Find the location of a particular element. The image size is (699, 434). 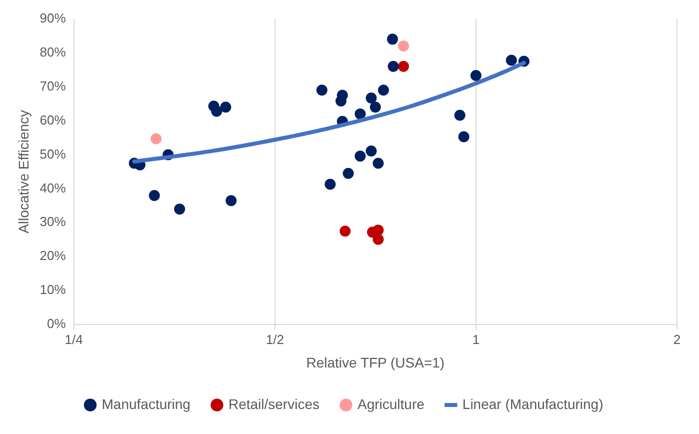

y-tick-label: 90% is located at coordinates (53, 18).